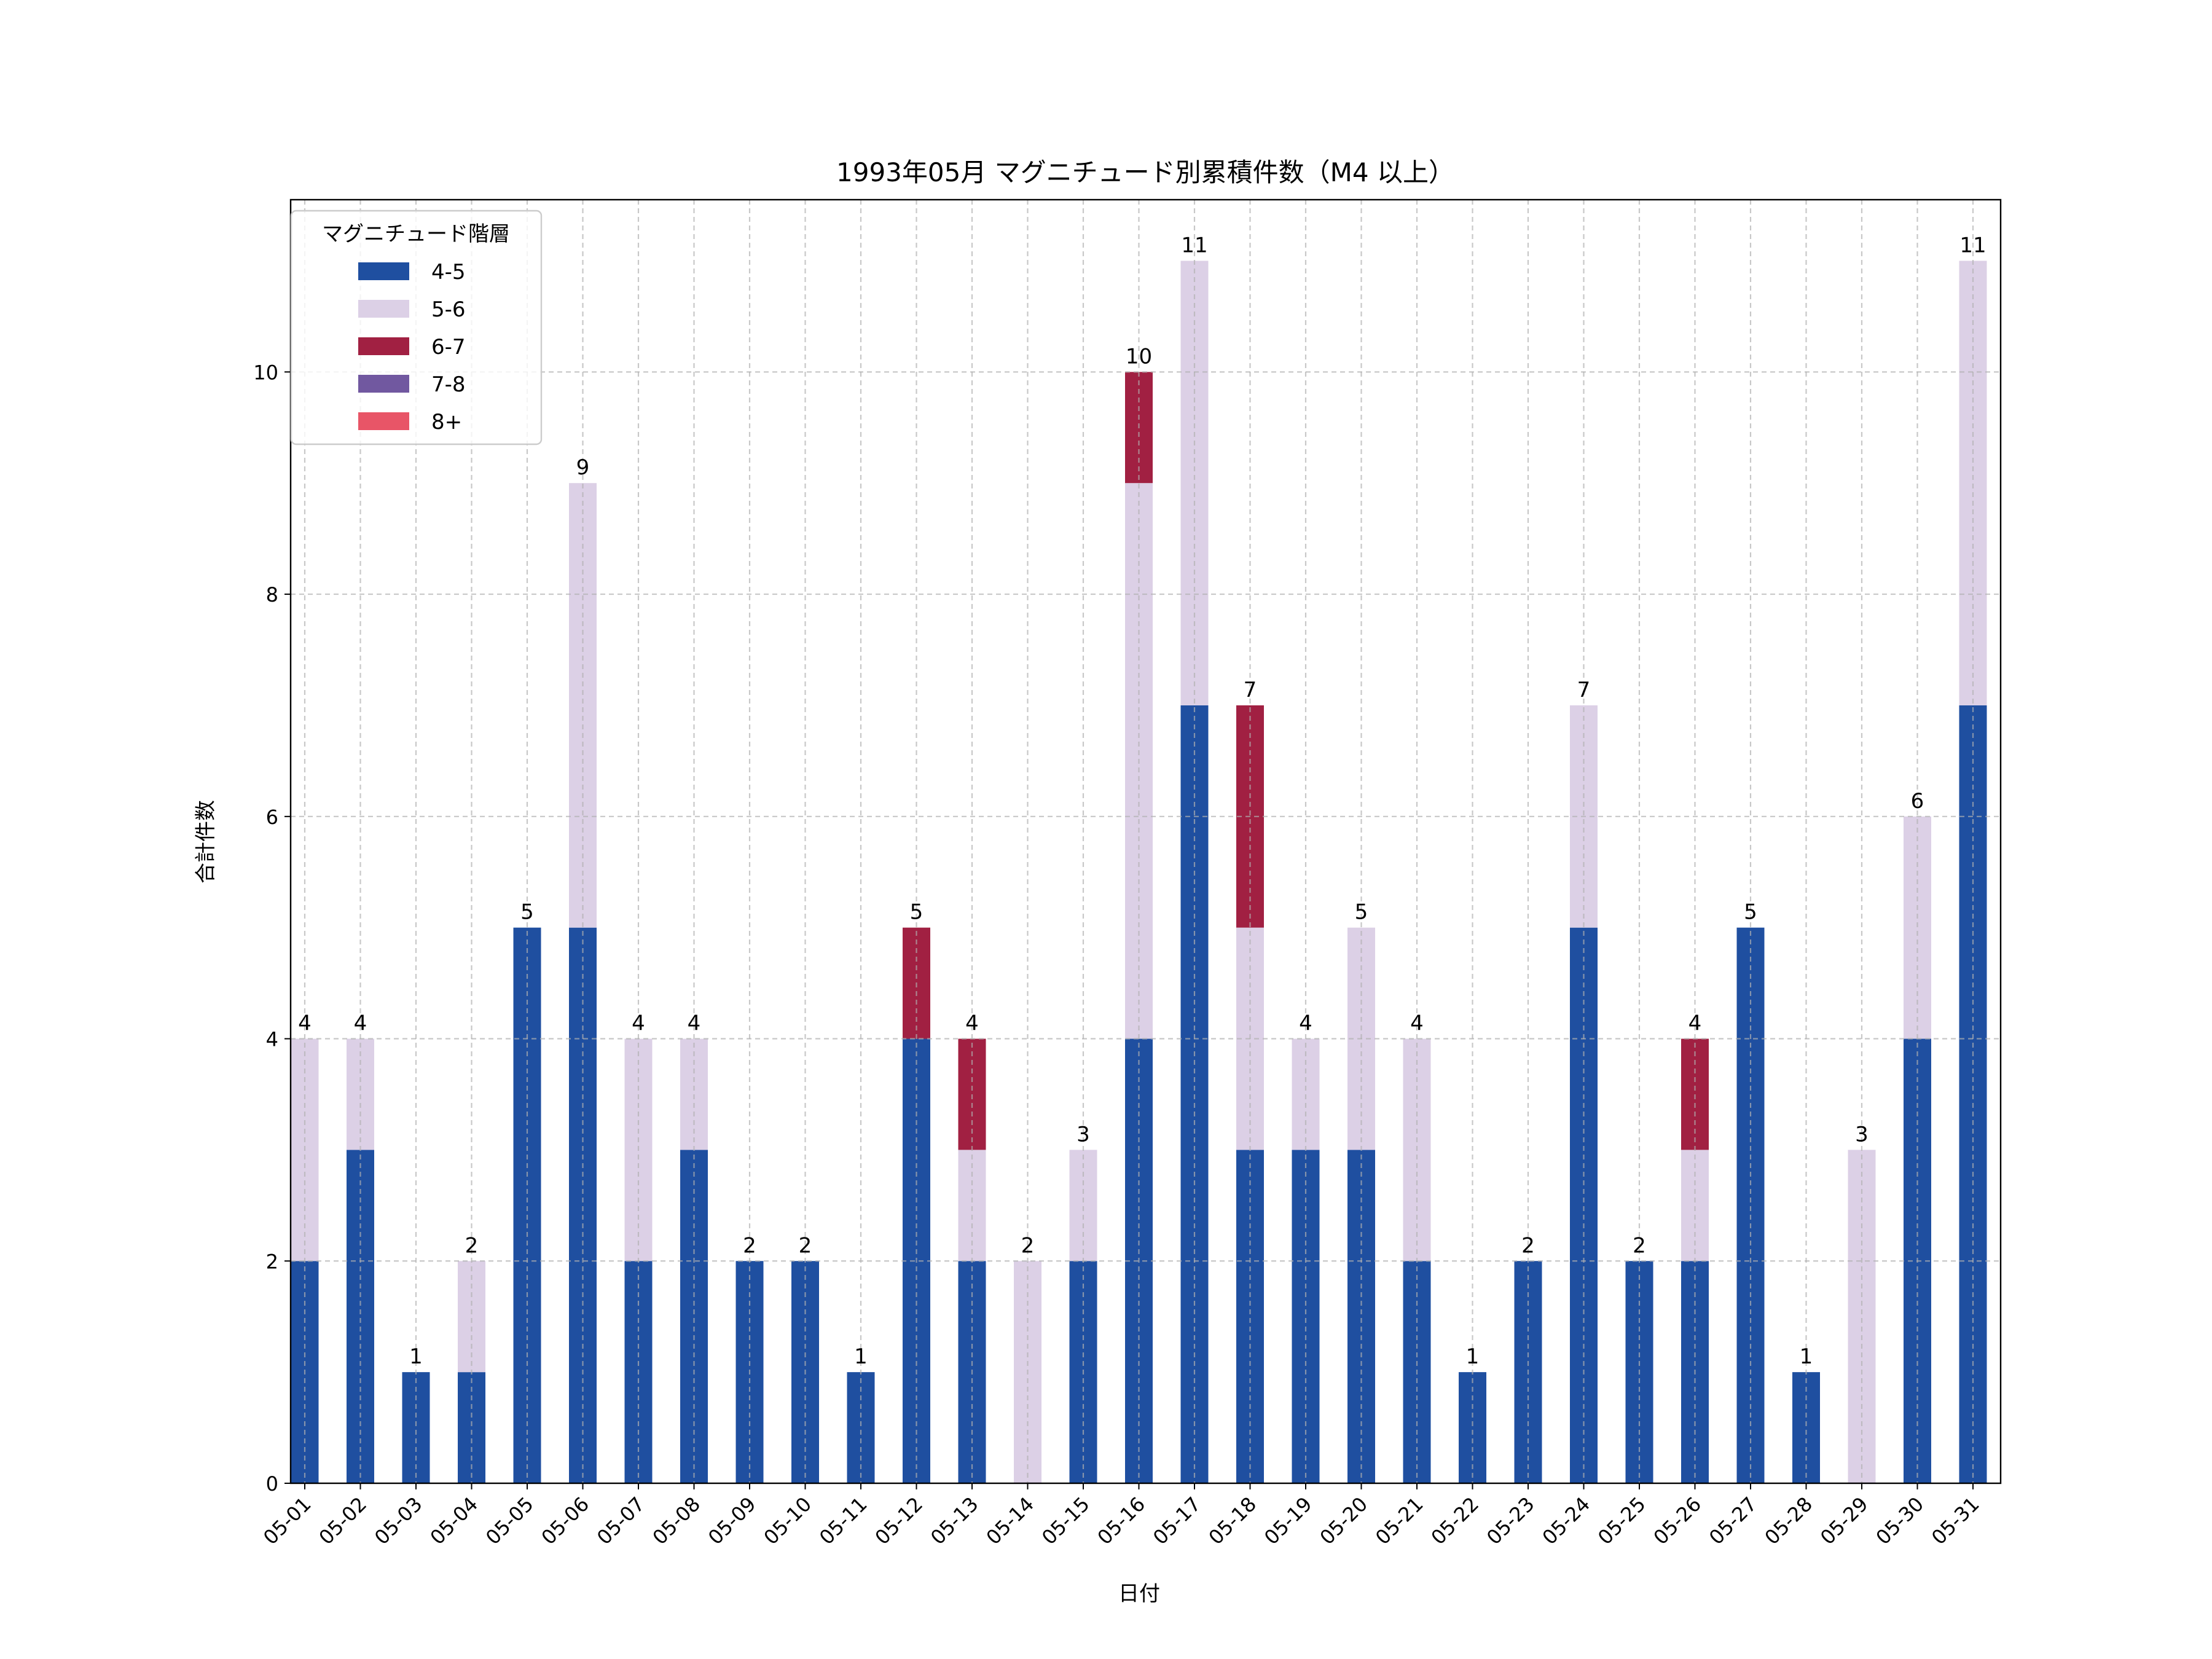  I want to click on y-tick-label: 2, so click(272, 1261).